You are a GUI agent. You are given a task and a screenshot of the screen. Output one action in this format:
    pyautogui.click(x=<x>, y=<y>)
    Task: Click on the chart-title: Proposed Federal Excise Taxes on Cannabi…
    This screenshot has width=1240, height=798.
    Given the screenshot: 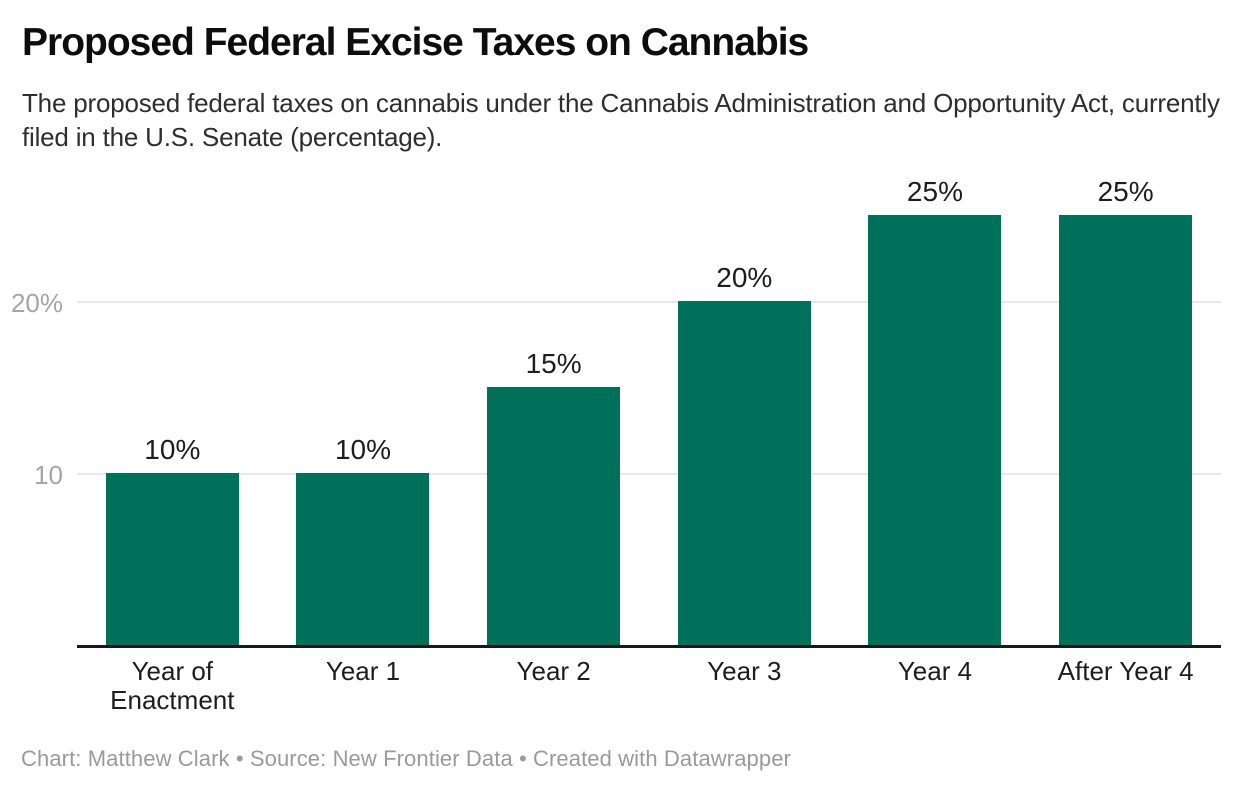 What is the action you would take?
    pyautogui.click(x=415, y=42)
    